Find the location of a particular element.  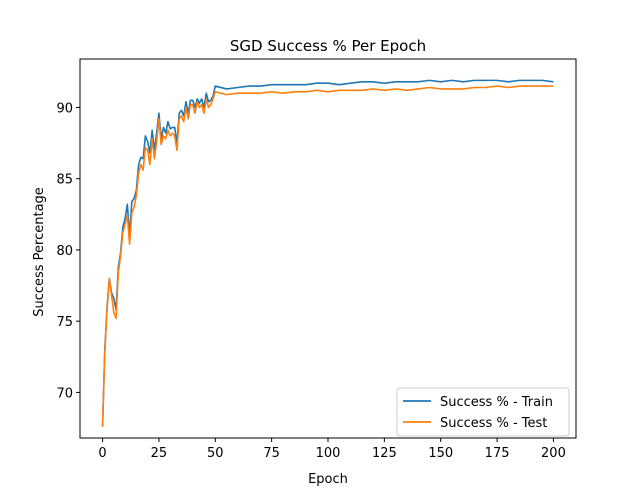

x-tick-label: 0 is located at coordinates (102, 453).